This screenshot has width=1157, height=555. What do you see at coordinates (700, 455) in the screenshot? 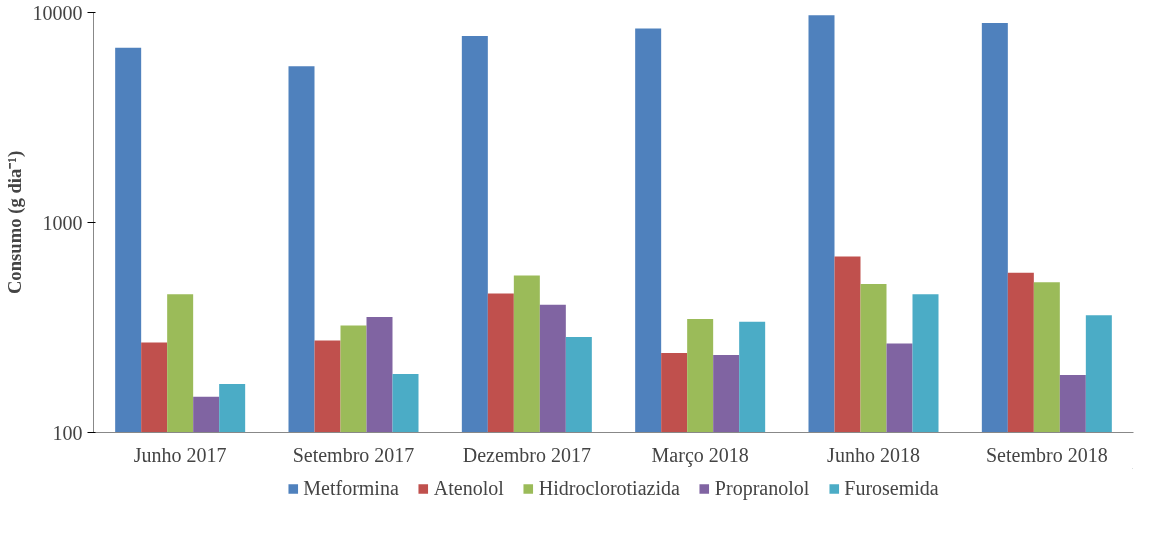
I see `x-tick-label: Março 2018` at bounding box center [700, 455].